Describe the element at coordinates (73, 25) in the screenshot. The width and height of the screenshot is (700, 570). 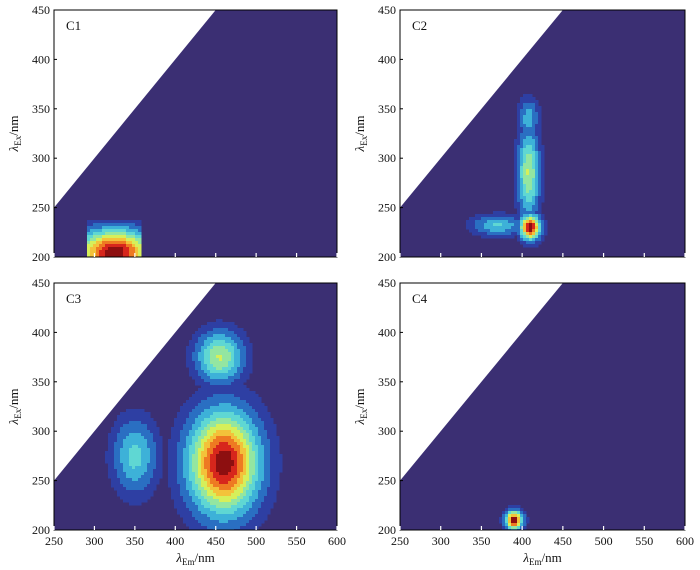
I see `panel-label: C1` at that location.